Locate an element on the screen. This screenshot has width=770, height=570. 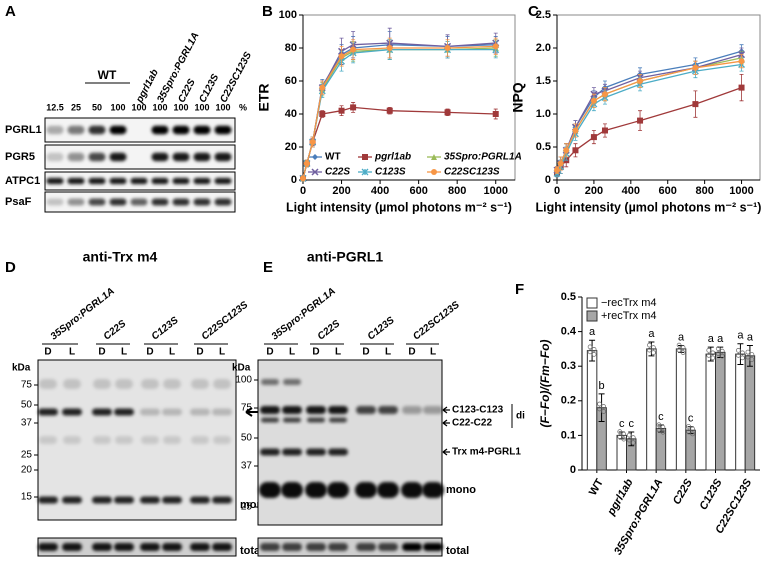
panel-letter: E is located at coordinates (268, 267).